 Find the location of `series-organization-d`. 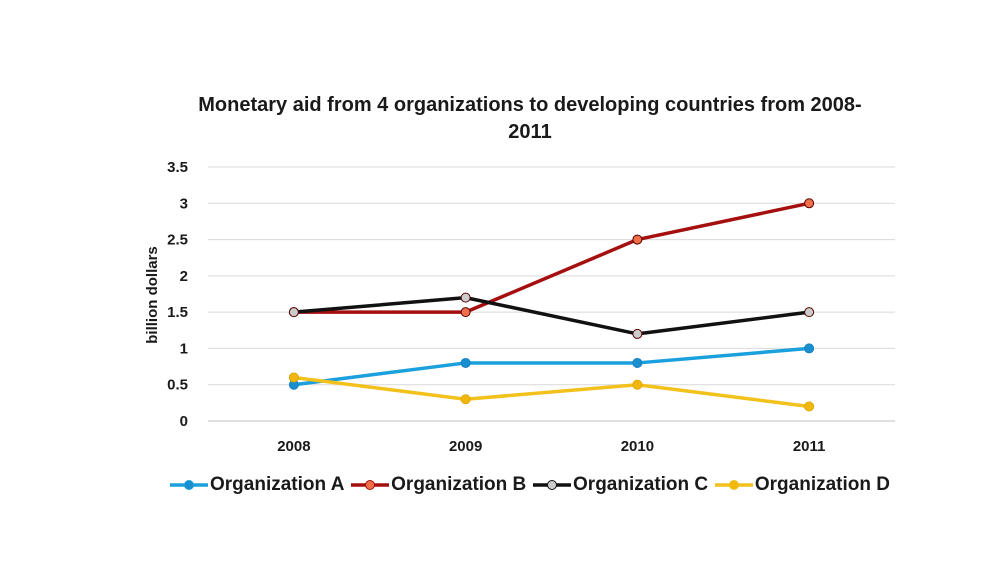

series-organization-d is located at coordinates (551, 392).